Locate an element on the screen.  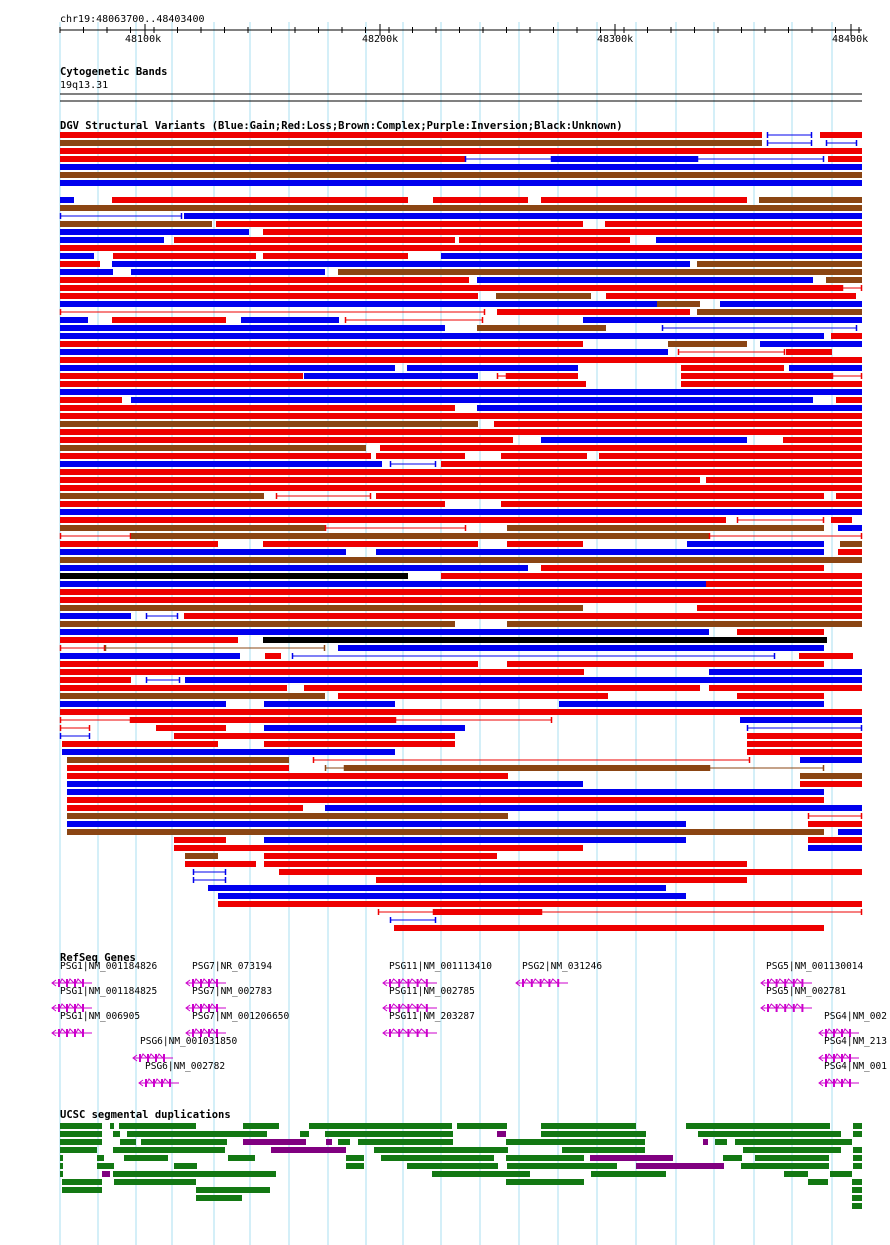
gene-label: PSG11|NM_002785 is located at coordinates (432, 991).